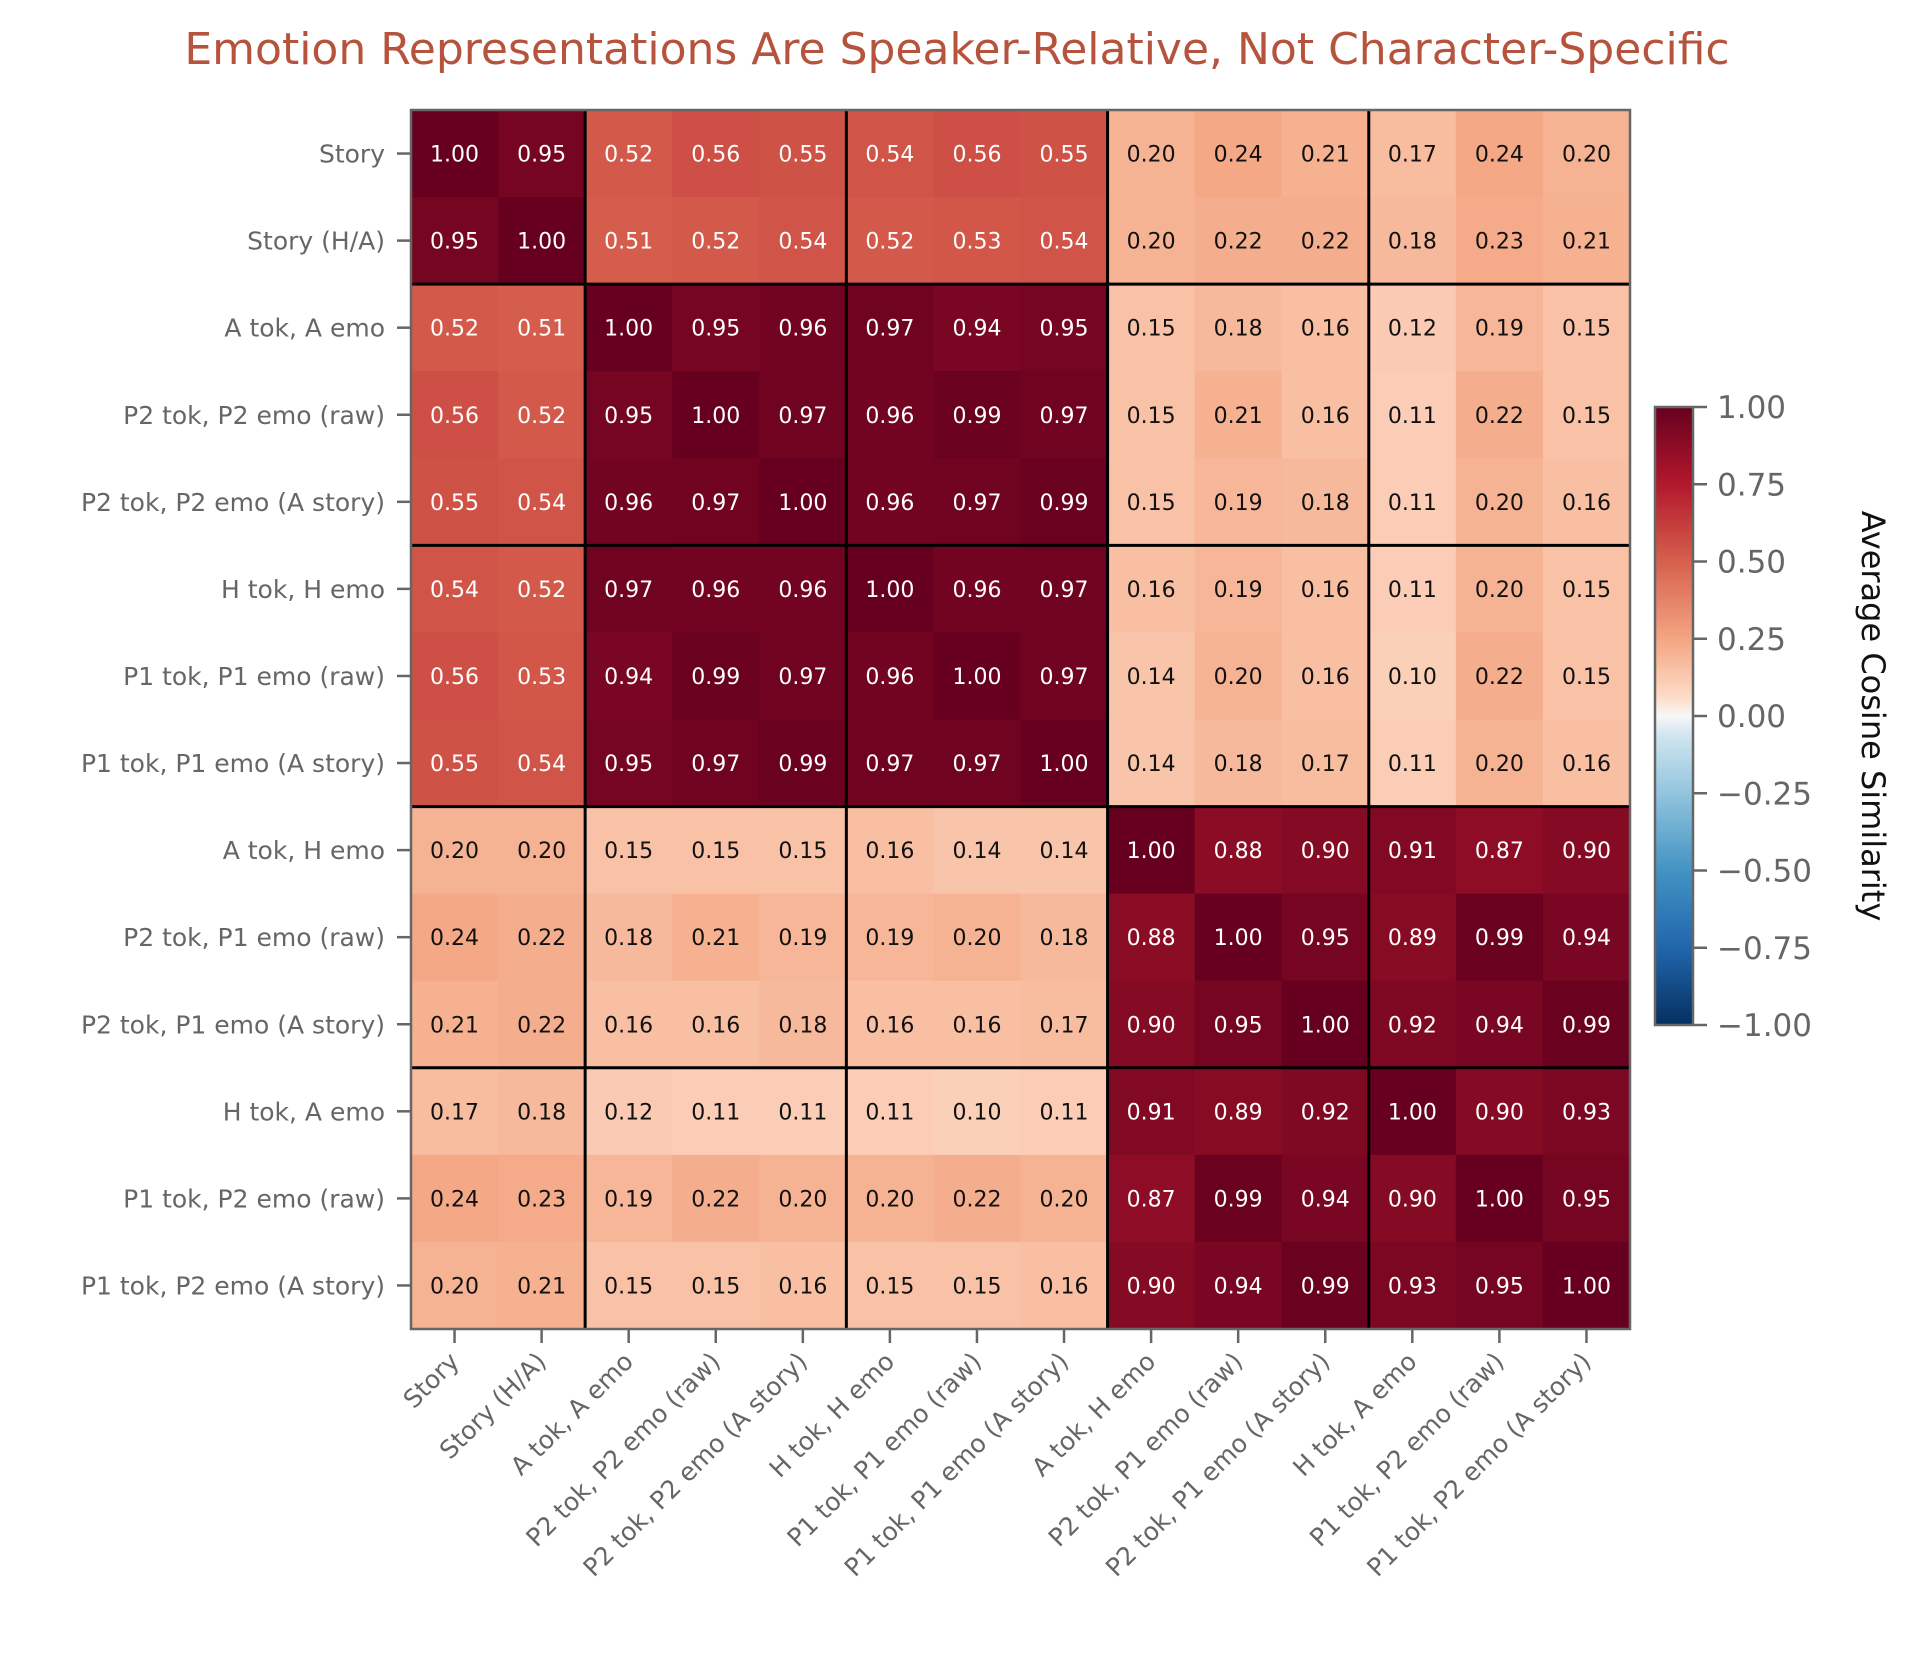  Describe the element at coordinates (254, 676) in the screenshot. I see `y-tick-label: P1 tok, P1 emo (raw)` at that location.